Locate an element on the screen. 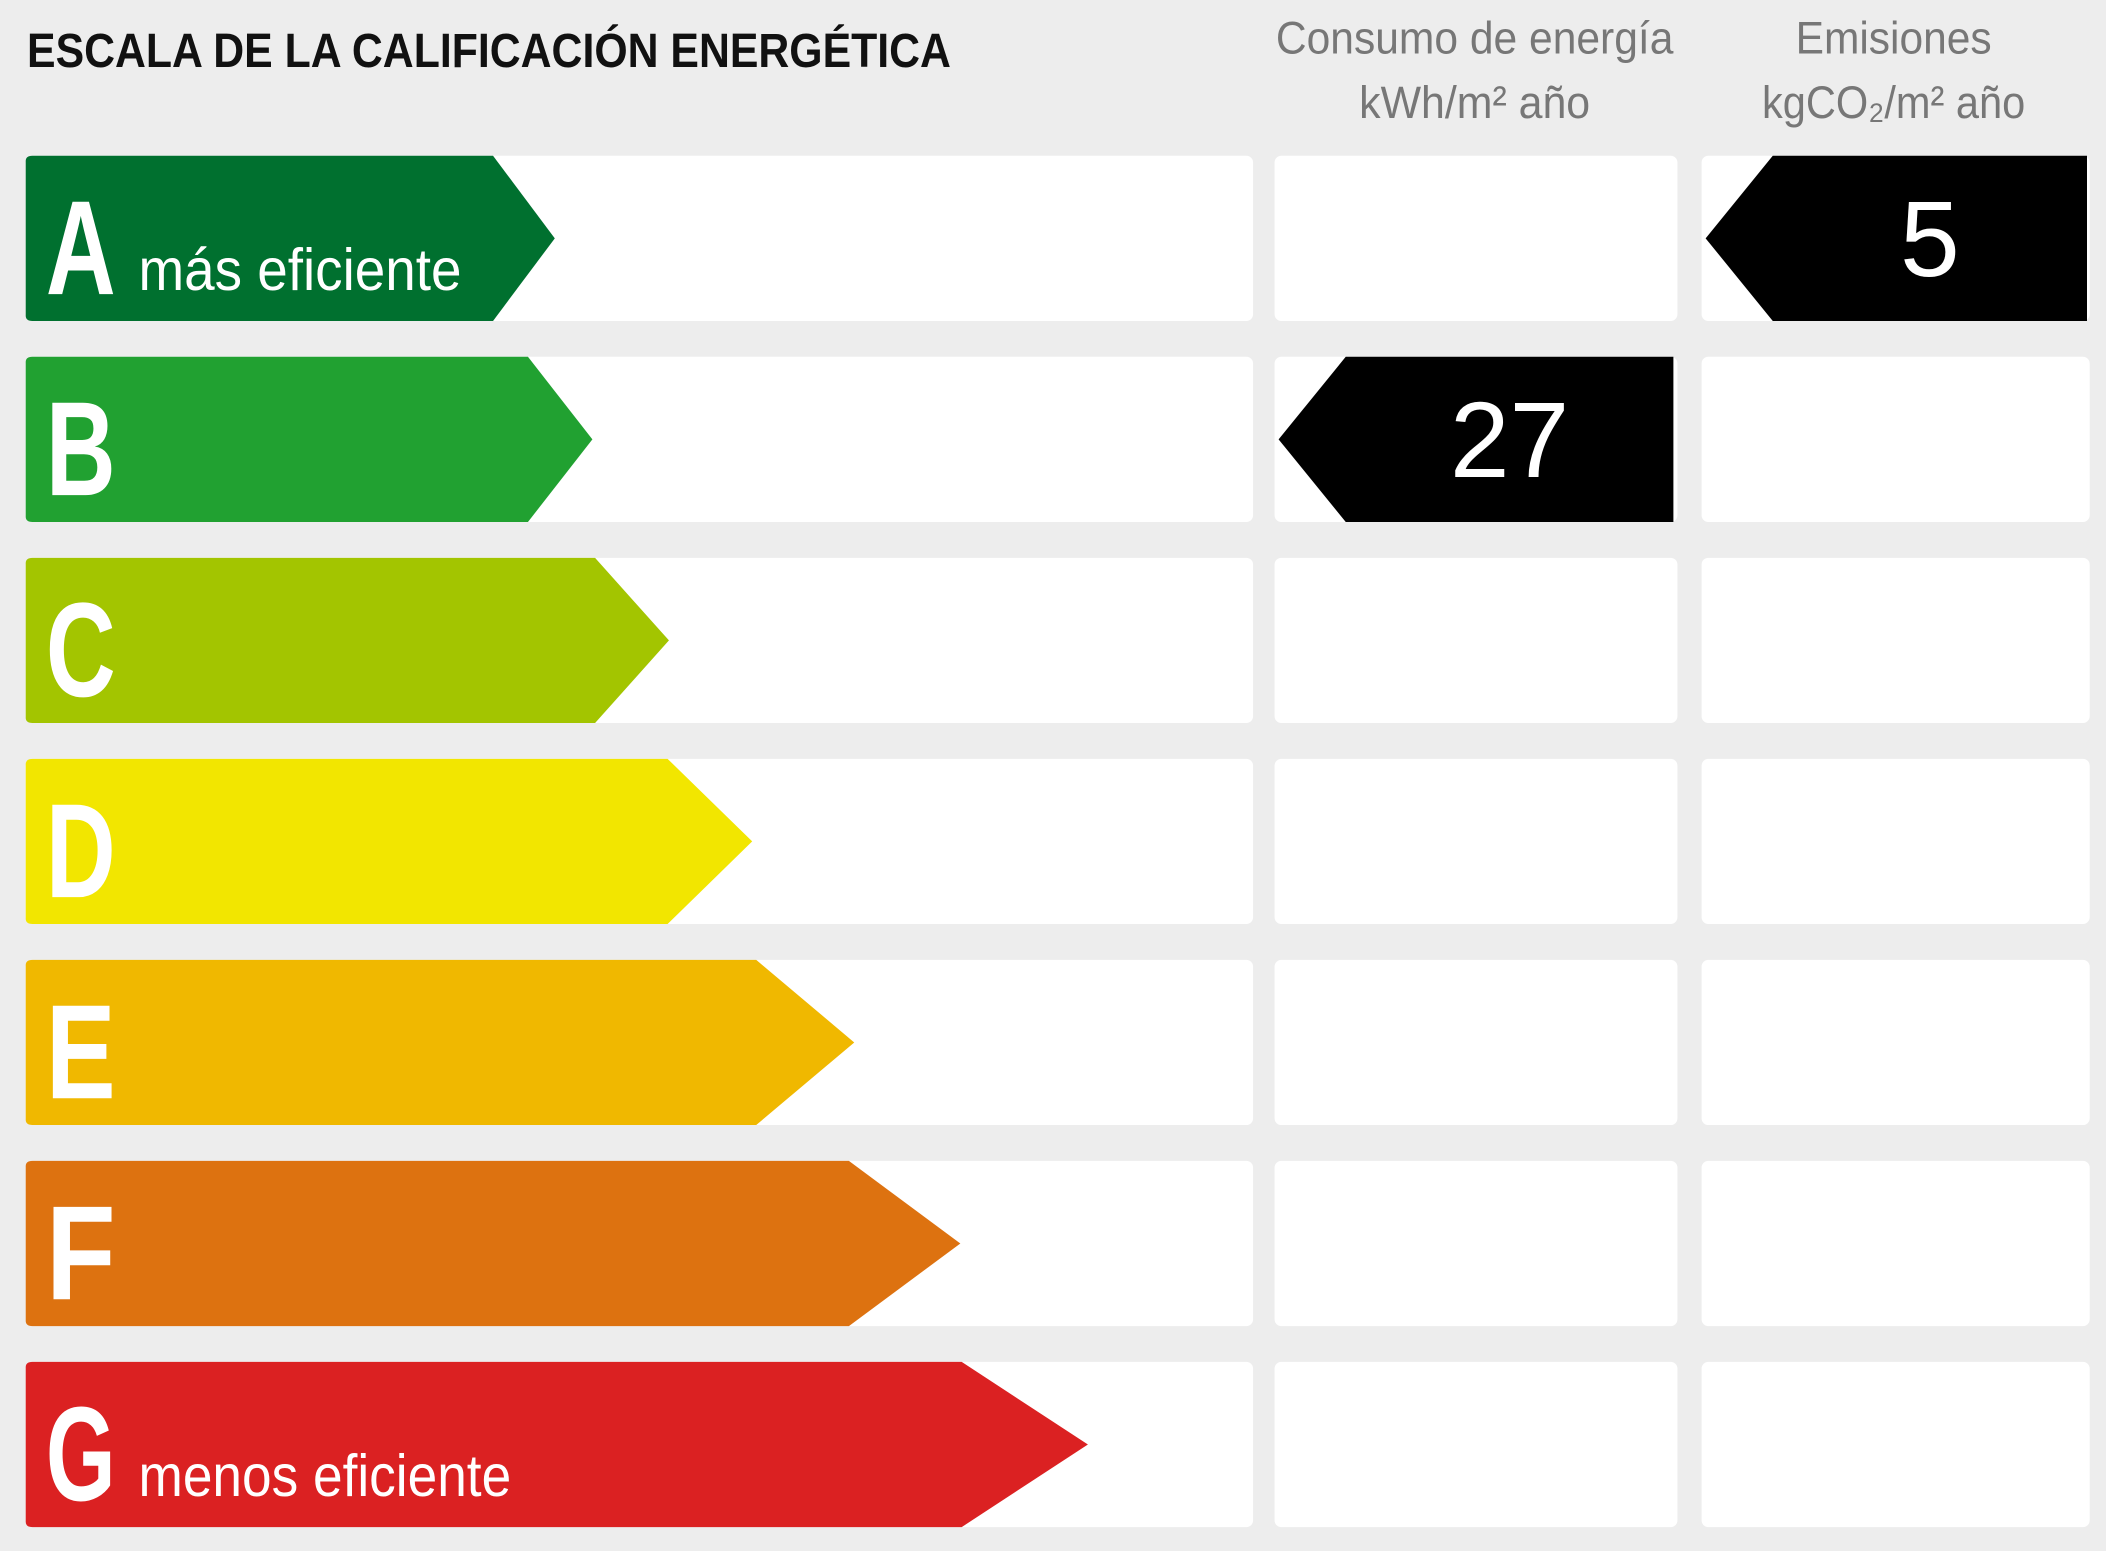 Image resolution: width=2106 pixels, height=1551 pixels. emissions-unit: kgCO₂/m² año is located at coordinates (1893, 102).